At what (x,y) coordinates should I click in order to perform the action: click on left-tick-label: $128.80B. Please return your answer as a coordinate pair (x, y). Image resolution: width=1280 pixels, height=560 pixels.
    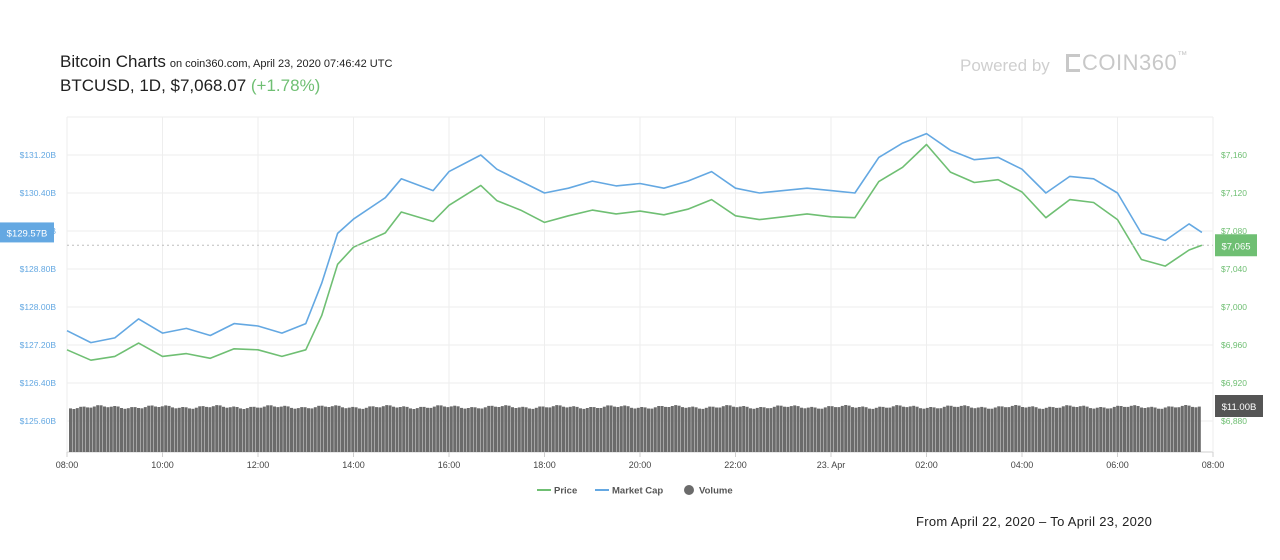
    Looking at the image, I should click on (38, 269).